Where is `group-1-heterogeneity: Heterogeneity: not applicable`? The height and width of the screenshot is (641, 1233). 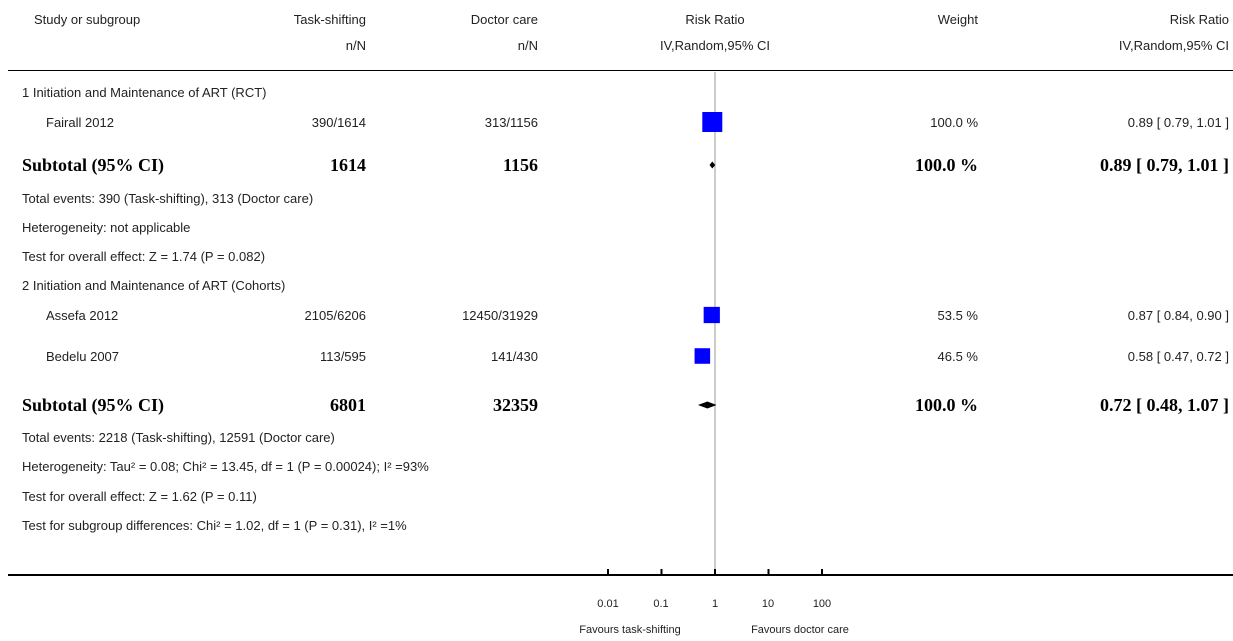 group-1-heterogeneity: Heterogeneity: not applicable is located at coordinates (106, 227).